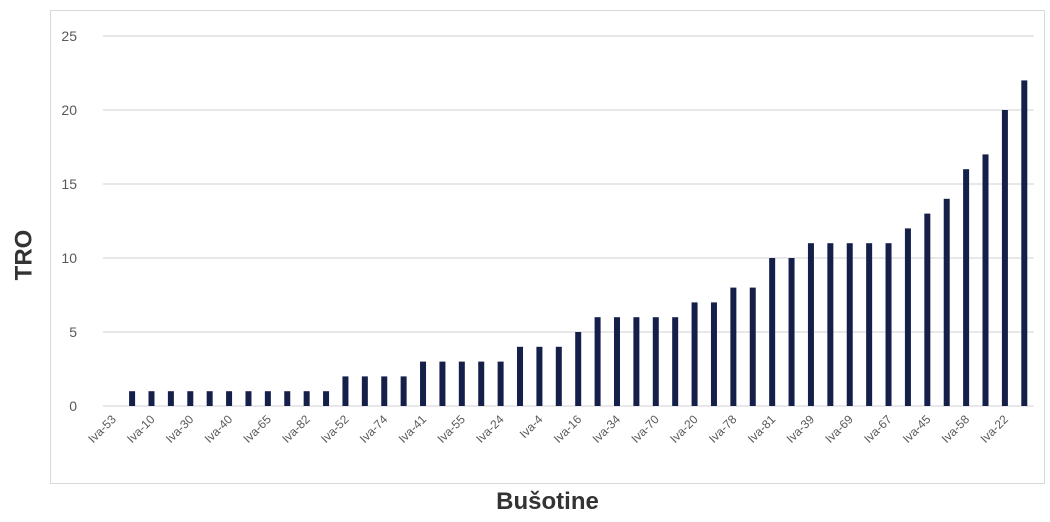 Image resolution: width=1050 pixels, height=522 pixels. Describe the element at coordinates (878, 429) in the screenshot. I see `x-tick-label: Iva-67` at that location.